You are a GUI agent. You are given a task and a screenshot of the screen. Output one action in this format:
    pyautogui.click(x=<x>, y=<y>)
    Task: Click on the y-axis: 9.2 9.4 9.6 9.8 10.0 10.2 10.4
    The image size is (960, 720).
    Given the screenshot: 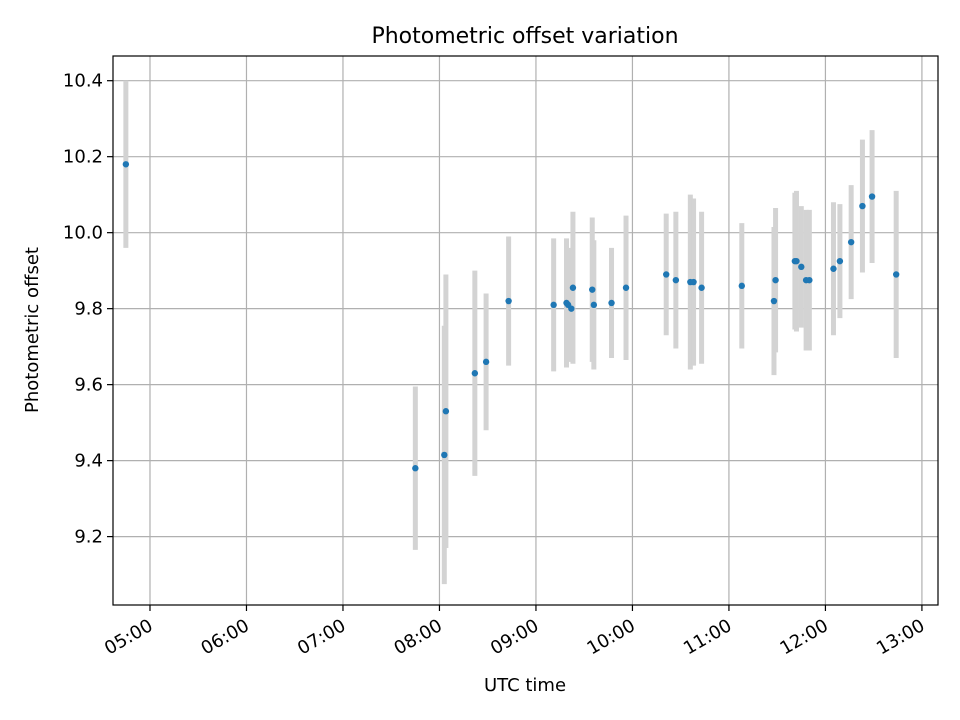 What is the action you would take?
    pyautogui.click(x=88, y=309)
    